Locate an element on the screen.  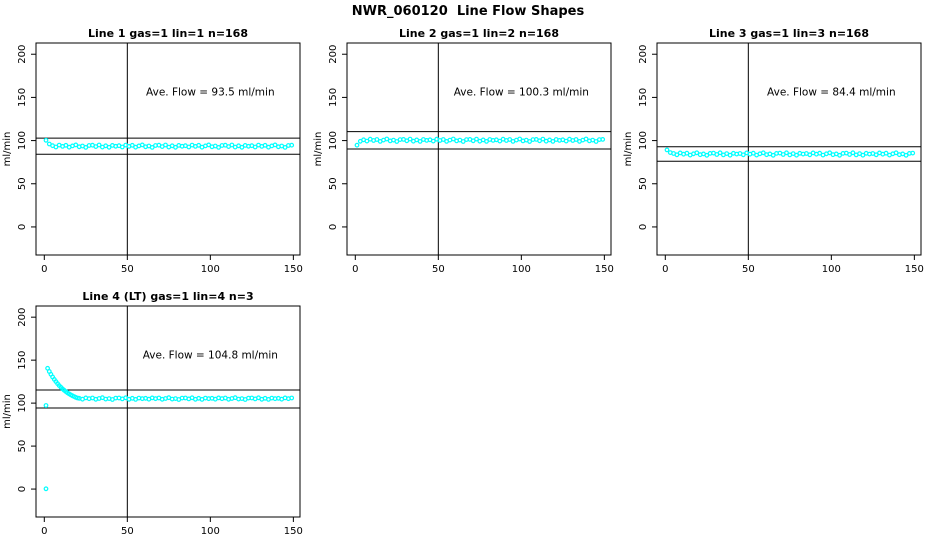
annotation-ave-flow: Ave. Flow = 104.8 ml/min is located at coordinates (210, 355).